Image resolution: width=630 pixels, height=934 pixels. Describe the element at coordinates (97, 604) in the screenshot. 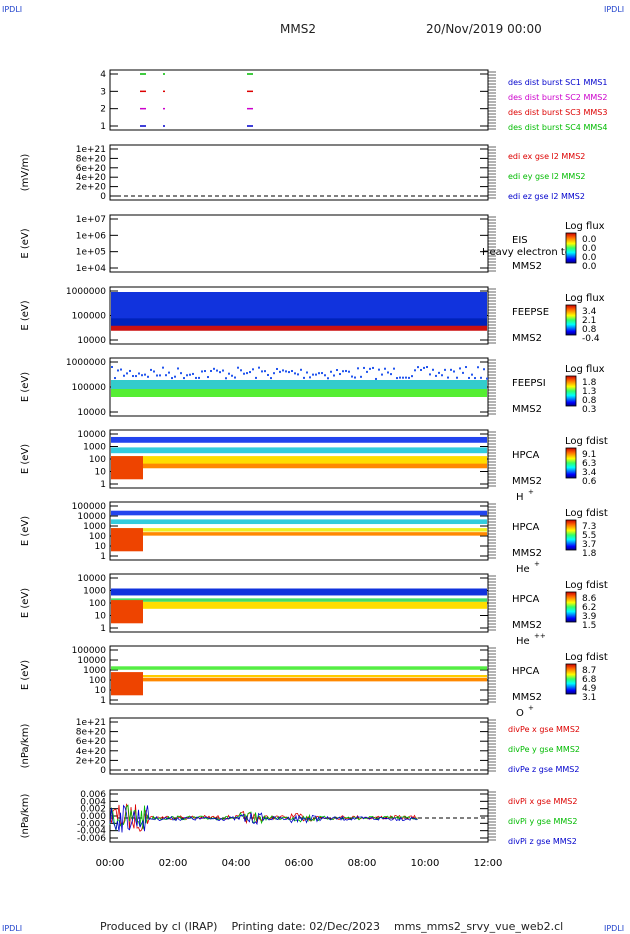

I see `y-tick-label: 100` at that location.